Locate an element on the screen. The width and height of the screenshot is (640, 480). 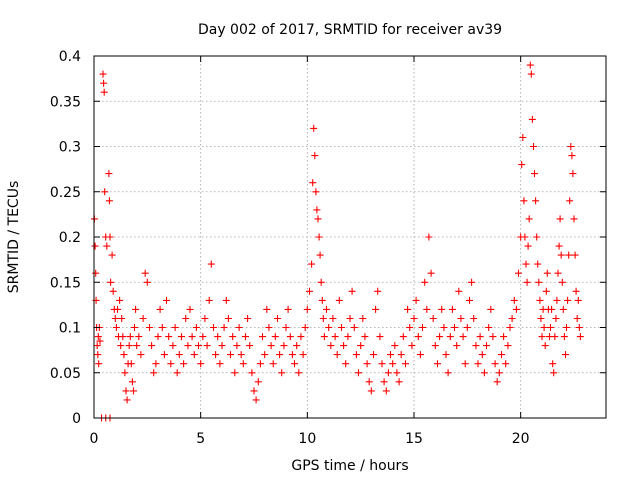
y-axis-label: SRMTID / TECUs is located at coordinates (14, 237).